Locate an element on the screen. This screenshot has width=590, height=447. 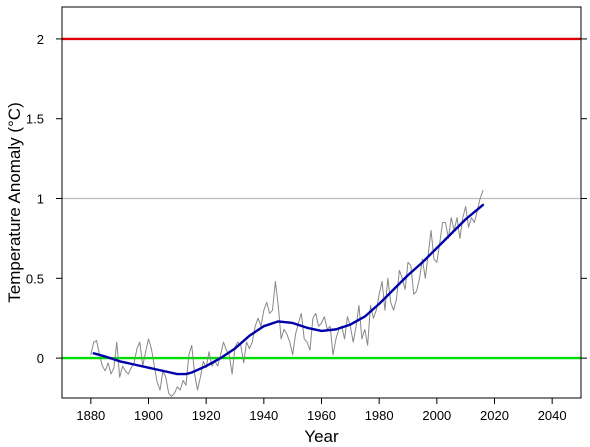
x-tick-label: 1920 is located at coordinates (206, 415).